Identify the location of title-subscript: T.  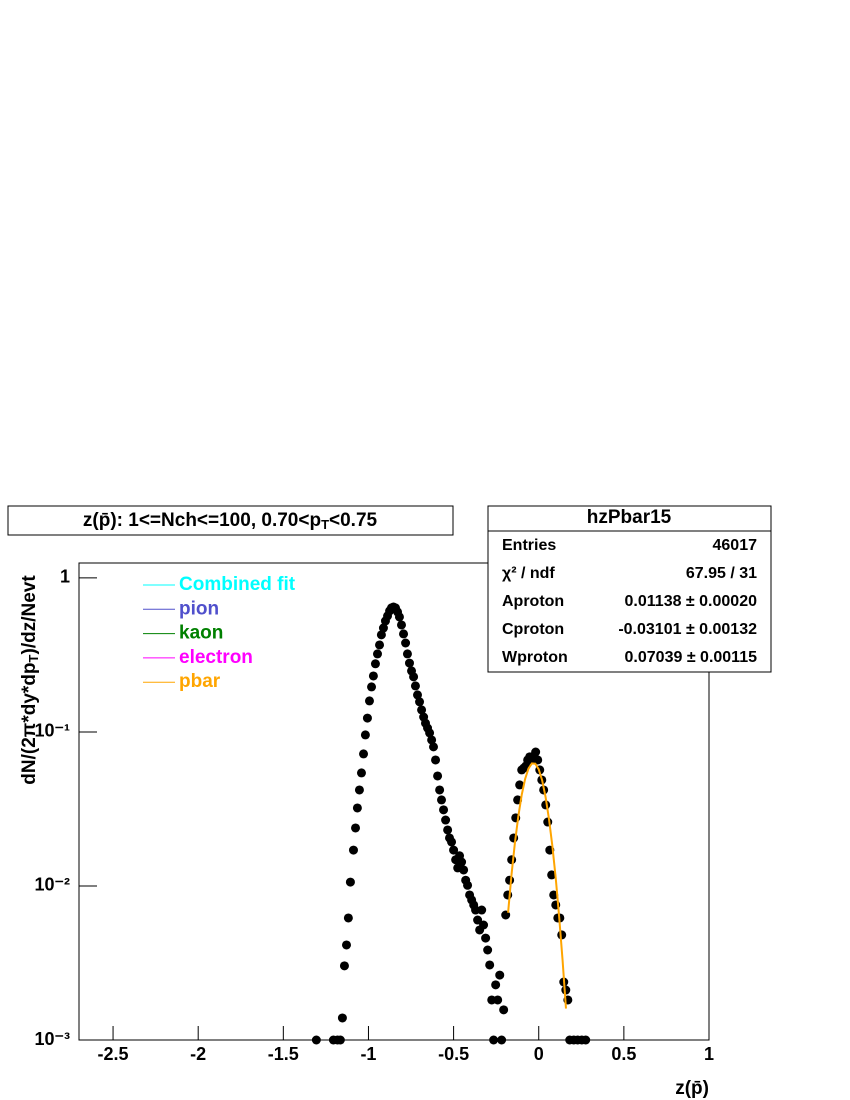
(325, 524).